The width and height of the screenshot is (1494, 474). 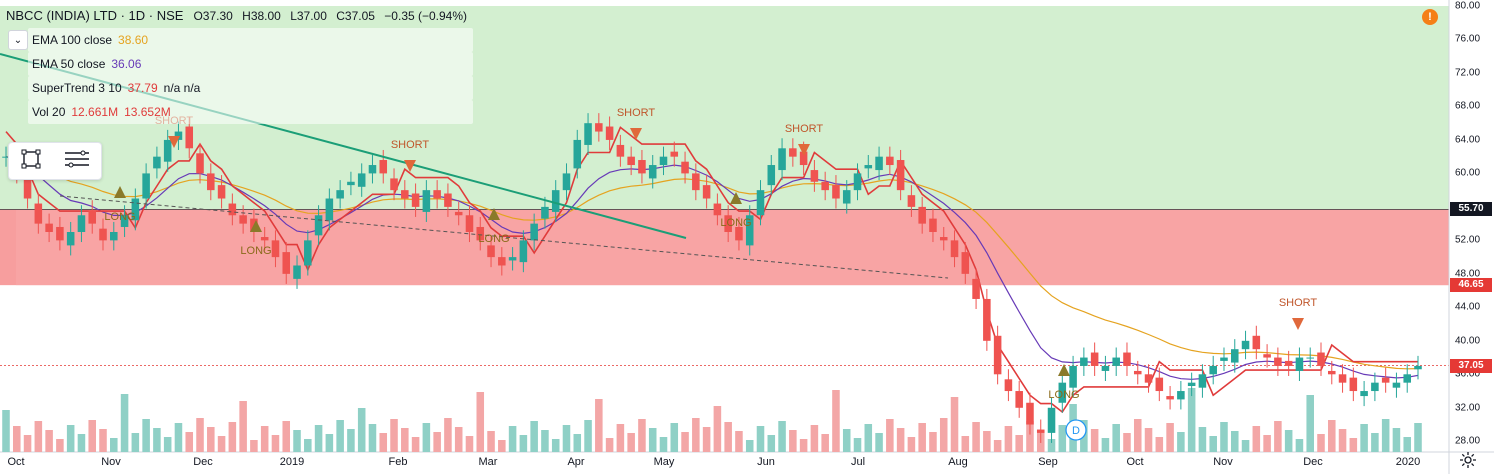 I want to click on time-tick-label: Aug, so click(x=958, y=462).